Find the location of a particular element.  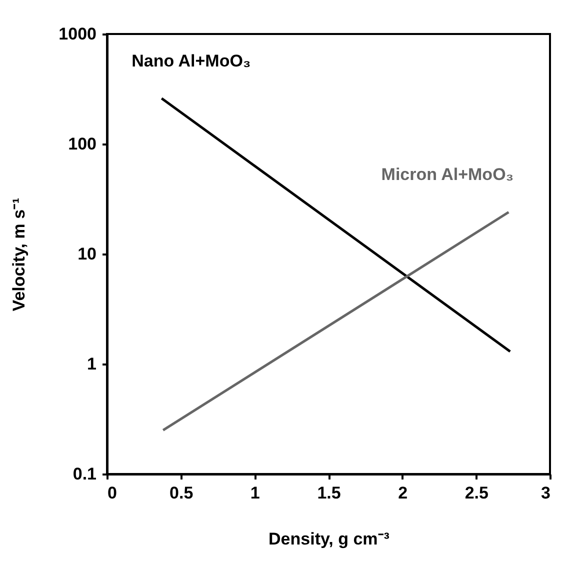

text: Nano Al+MoO₃ is located at coordinates (191, 60).